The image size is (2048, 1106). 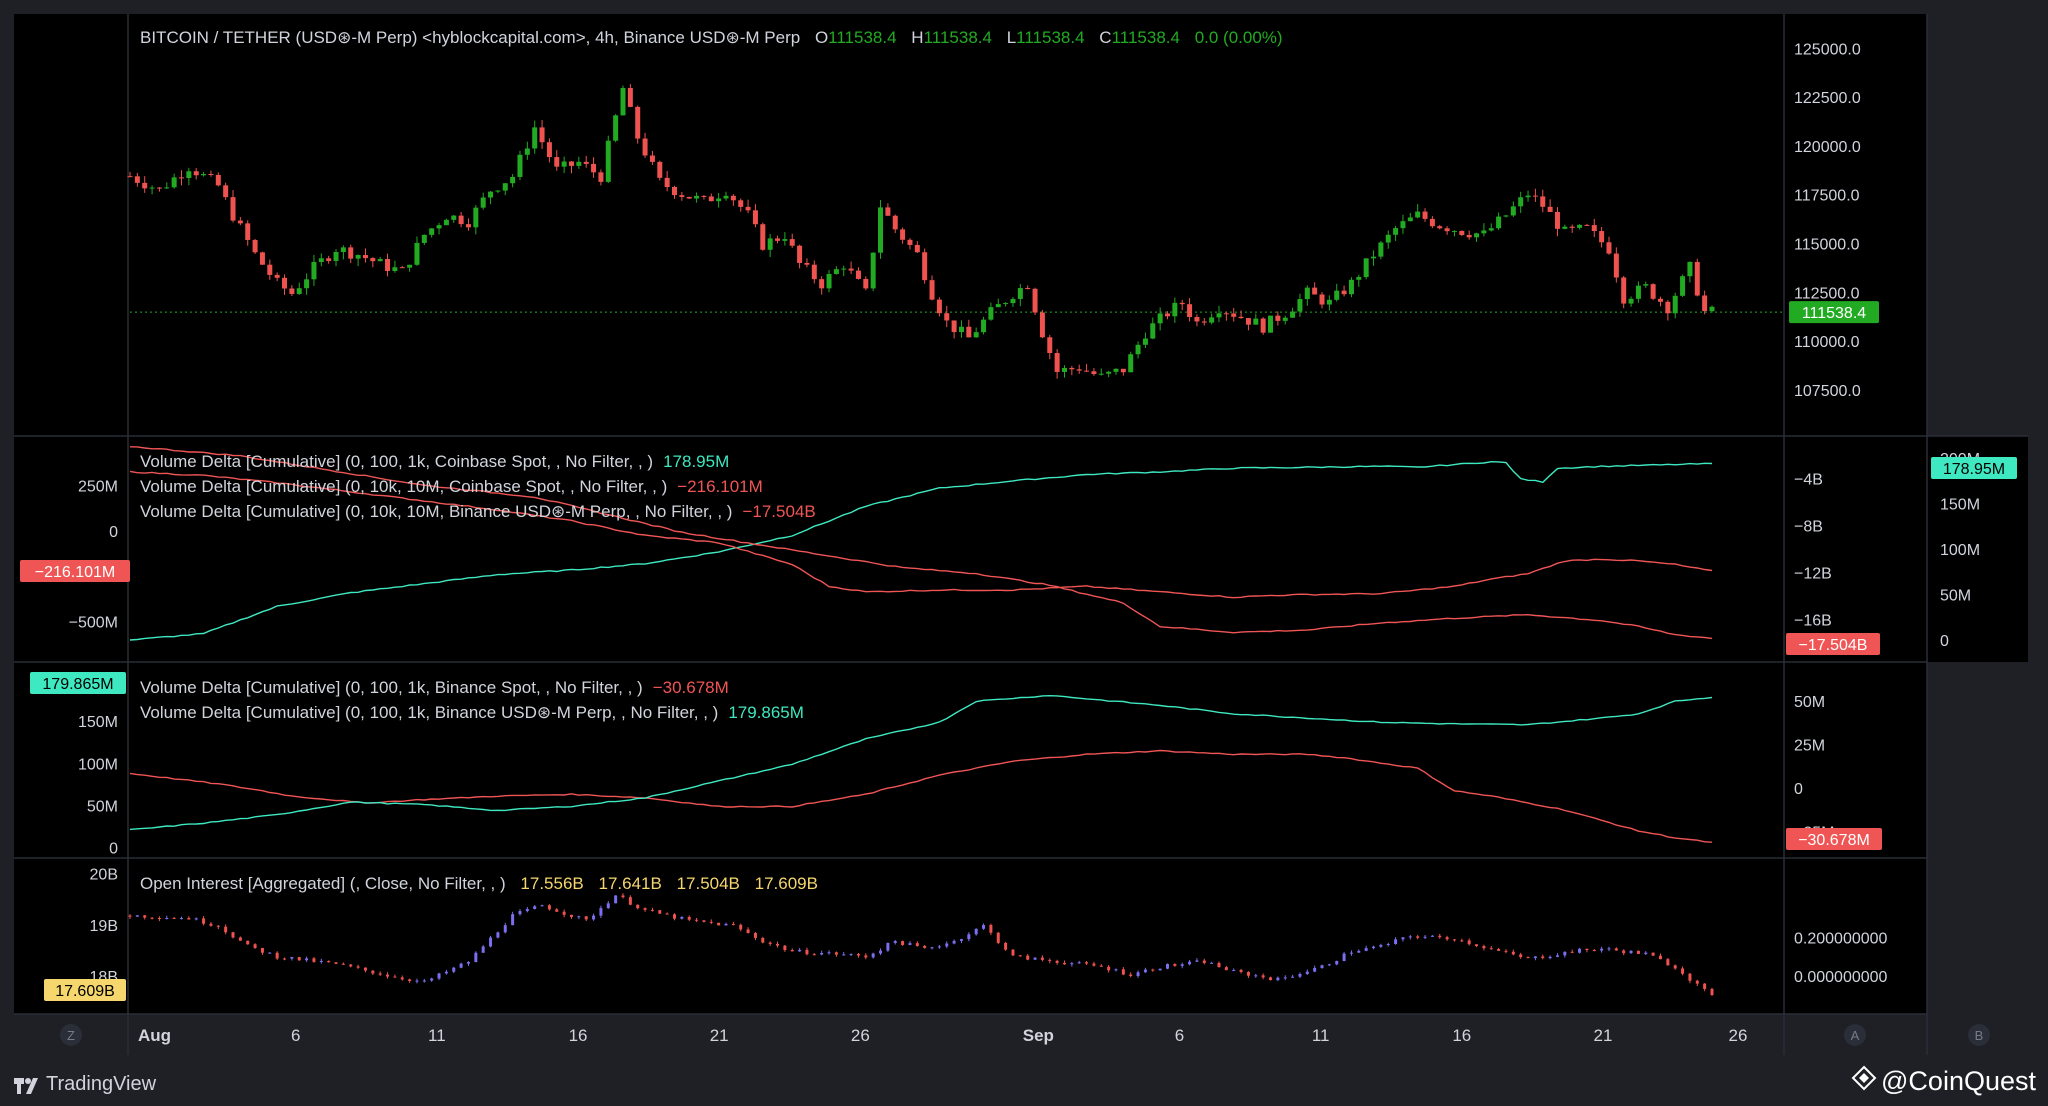 What do you see at coordinates (1798, 789) in the screenshot?
I see `pane3-a-axis-tick-2: 0` at bounding box center [1798, 789].